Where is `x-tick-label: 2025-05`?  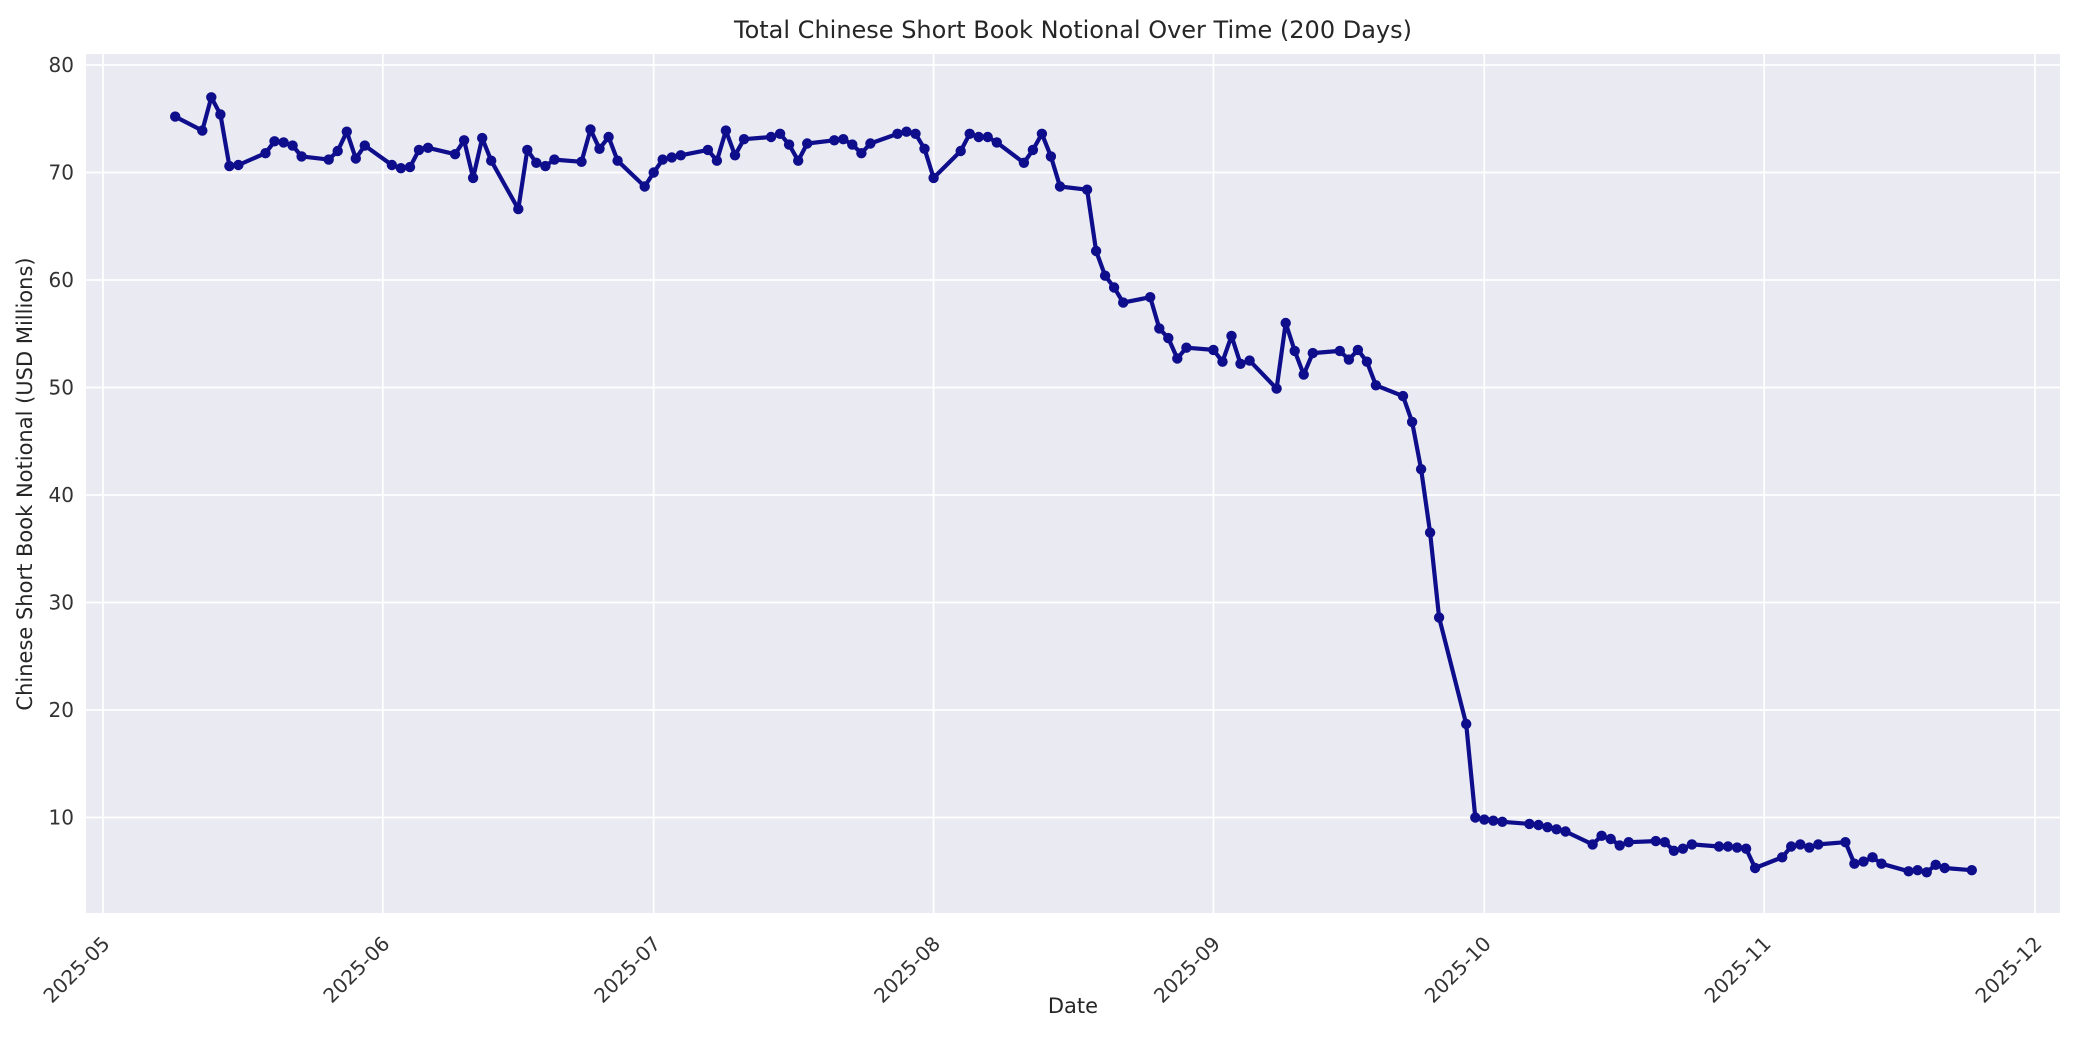
x-tick-label: 2025-05 is located at coordinates (76, 970).